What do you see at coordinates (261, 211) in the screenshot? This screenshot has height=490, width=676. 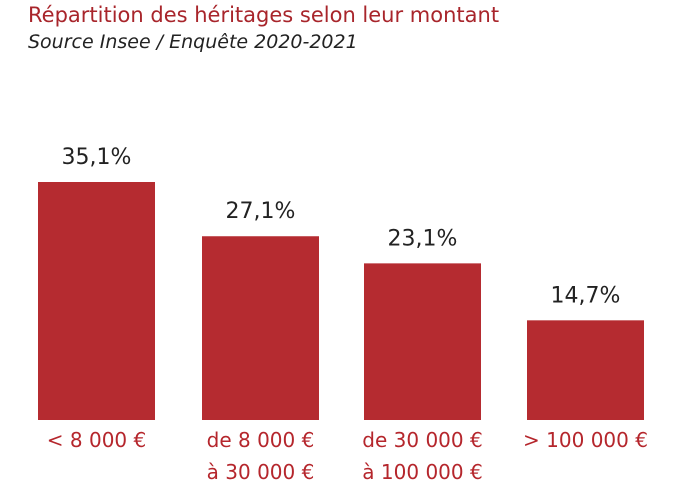 I see `value-label-2: 27,1%` at bounding box center [261, 211].